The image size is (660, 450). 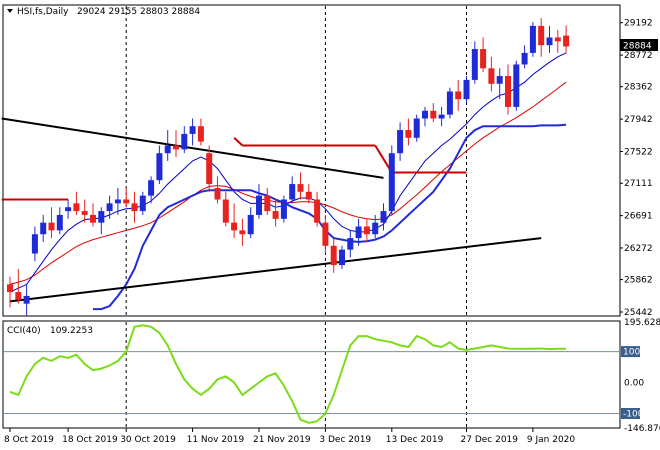 What do you see at coordinates (638, 281) in the screenshot?
I see `price-tick-label: 25862` at bounding box center [638, 281].